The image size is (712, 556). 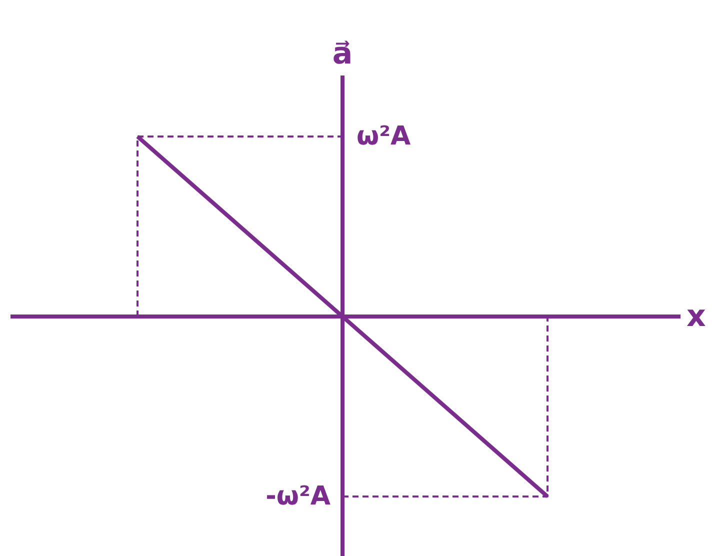 I want to click on x-axis-title: x, so click(x=696, y=316).